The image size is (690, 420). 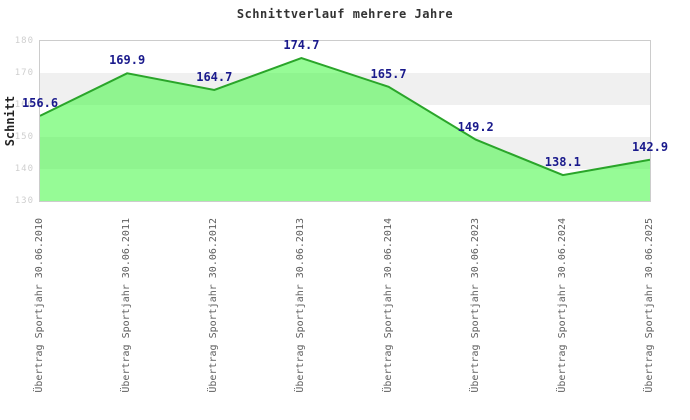 I want to click on value-label: 142.9, so click(x=650, y=146).